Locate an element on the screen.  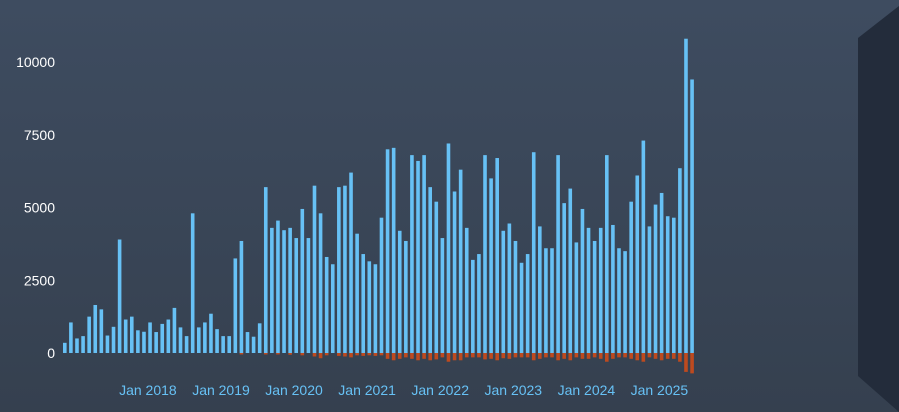
y-tick-label: 10000 is located at coordinates (35, 62).